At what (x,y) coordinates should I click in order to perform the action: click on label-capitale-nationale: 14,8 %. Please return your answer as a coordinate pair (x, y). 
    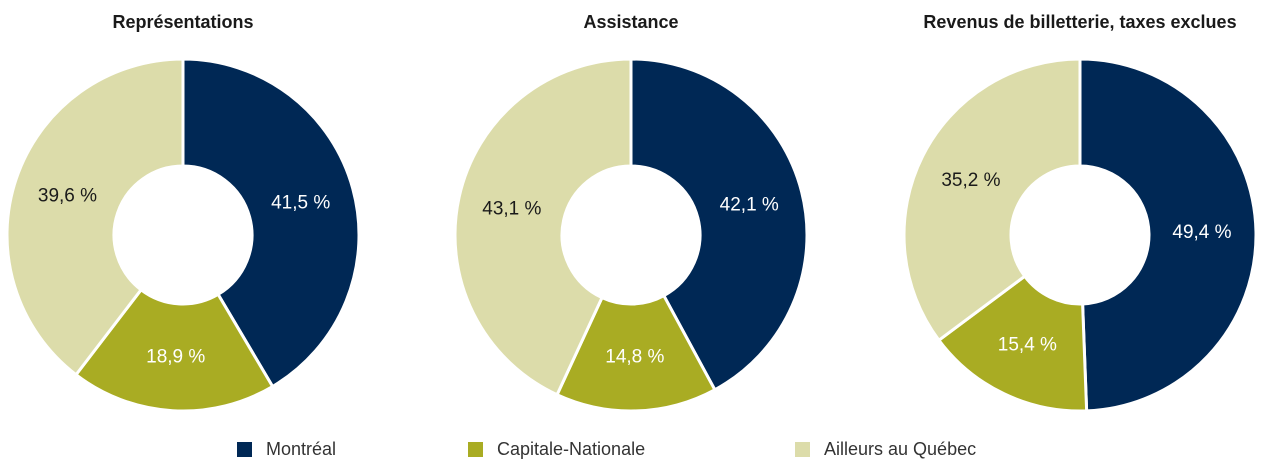
    Looking at the image, I should click on (634, 356).